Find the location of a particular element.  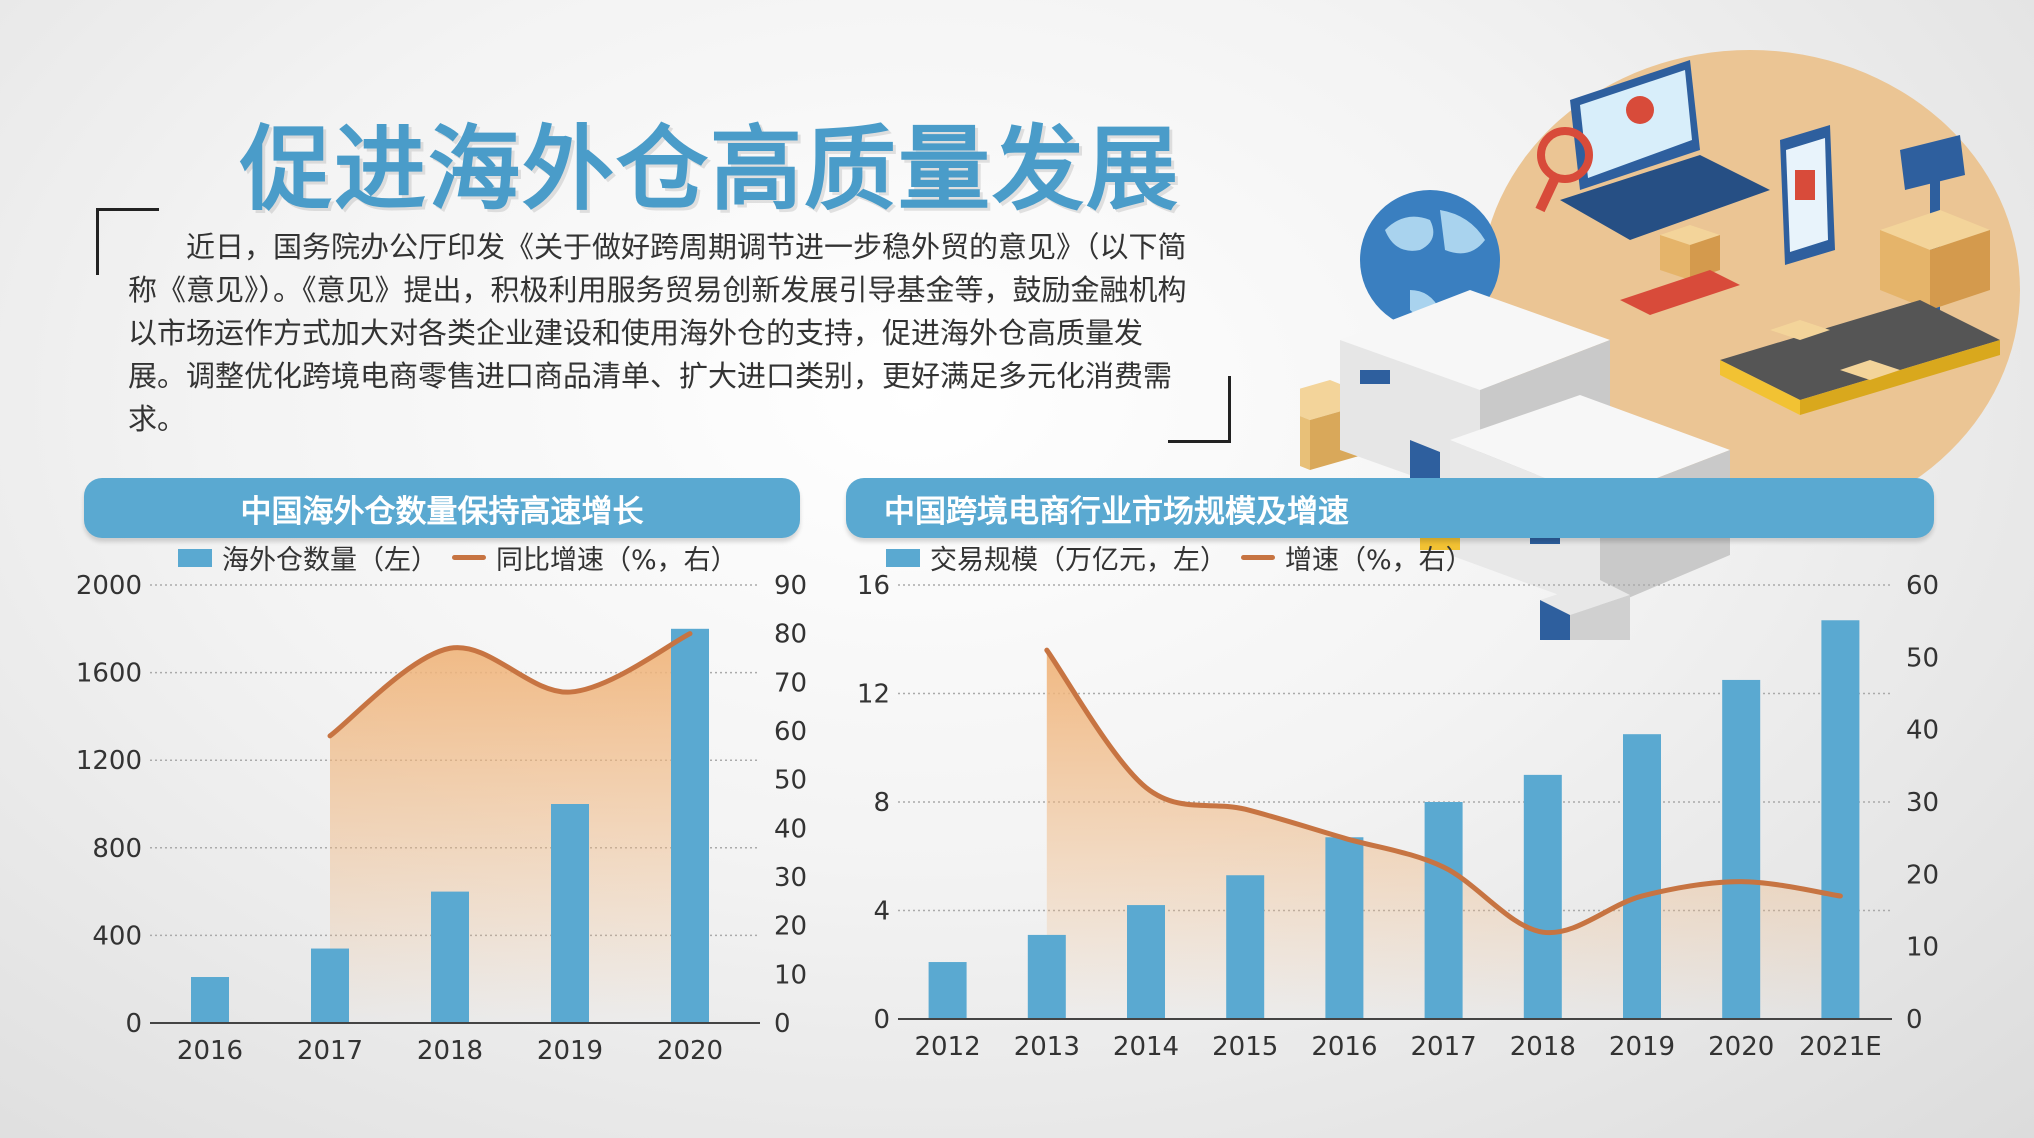

y-left-tick-label: 16 is located at coordinates (873, 586).